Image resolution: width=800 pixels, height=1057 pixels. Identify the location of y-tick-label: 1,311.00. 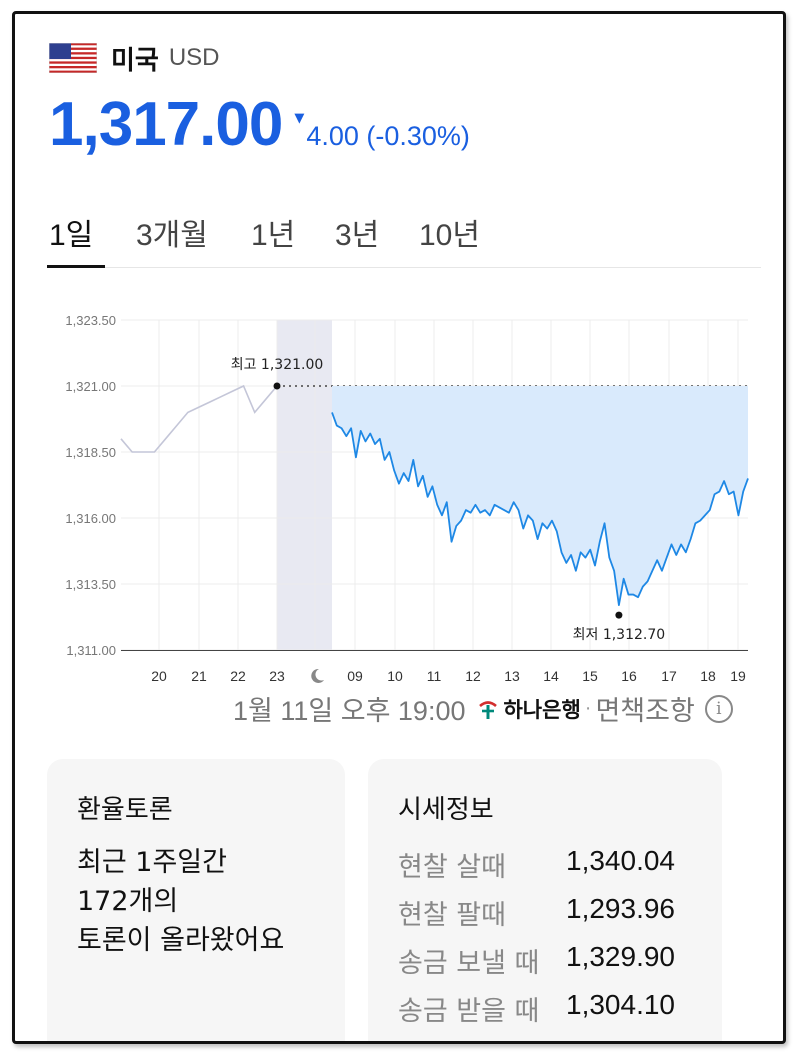
(91, 650).